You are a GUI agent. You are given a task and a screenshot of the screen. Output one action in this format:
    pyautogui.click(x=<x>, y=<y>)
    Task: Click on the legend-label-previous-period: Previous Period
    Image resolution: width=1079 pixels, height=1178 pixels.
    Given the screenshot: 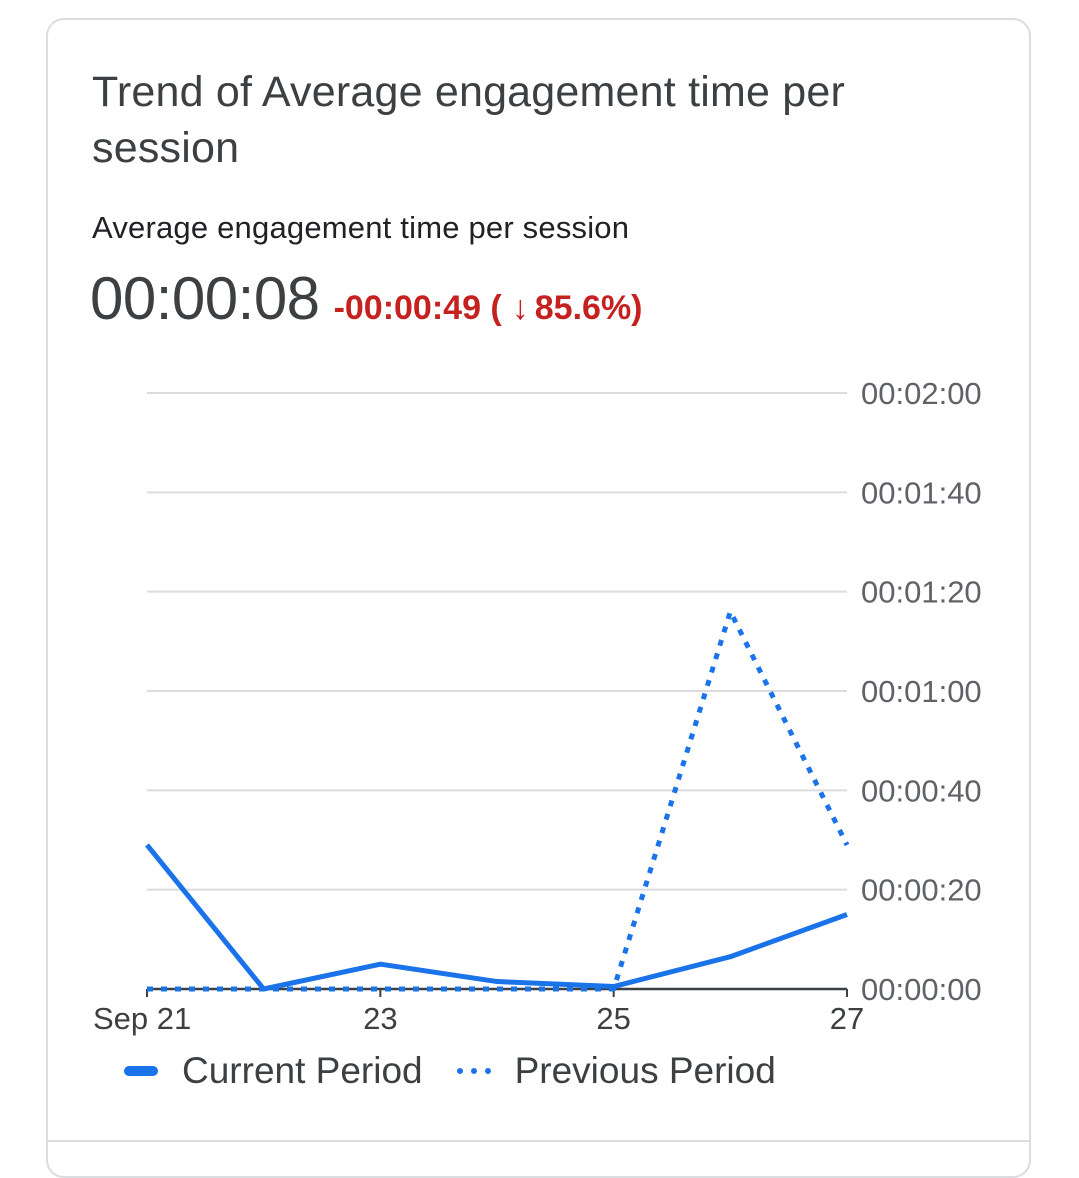 What is the action you would take?
    pyautogui.click(x=645, y=1071)
    